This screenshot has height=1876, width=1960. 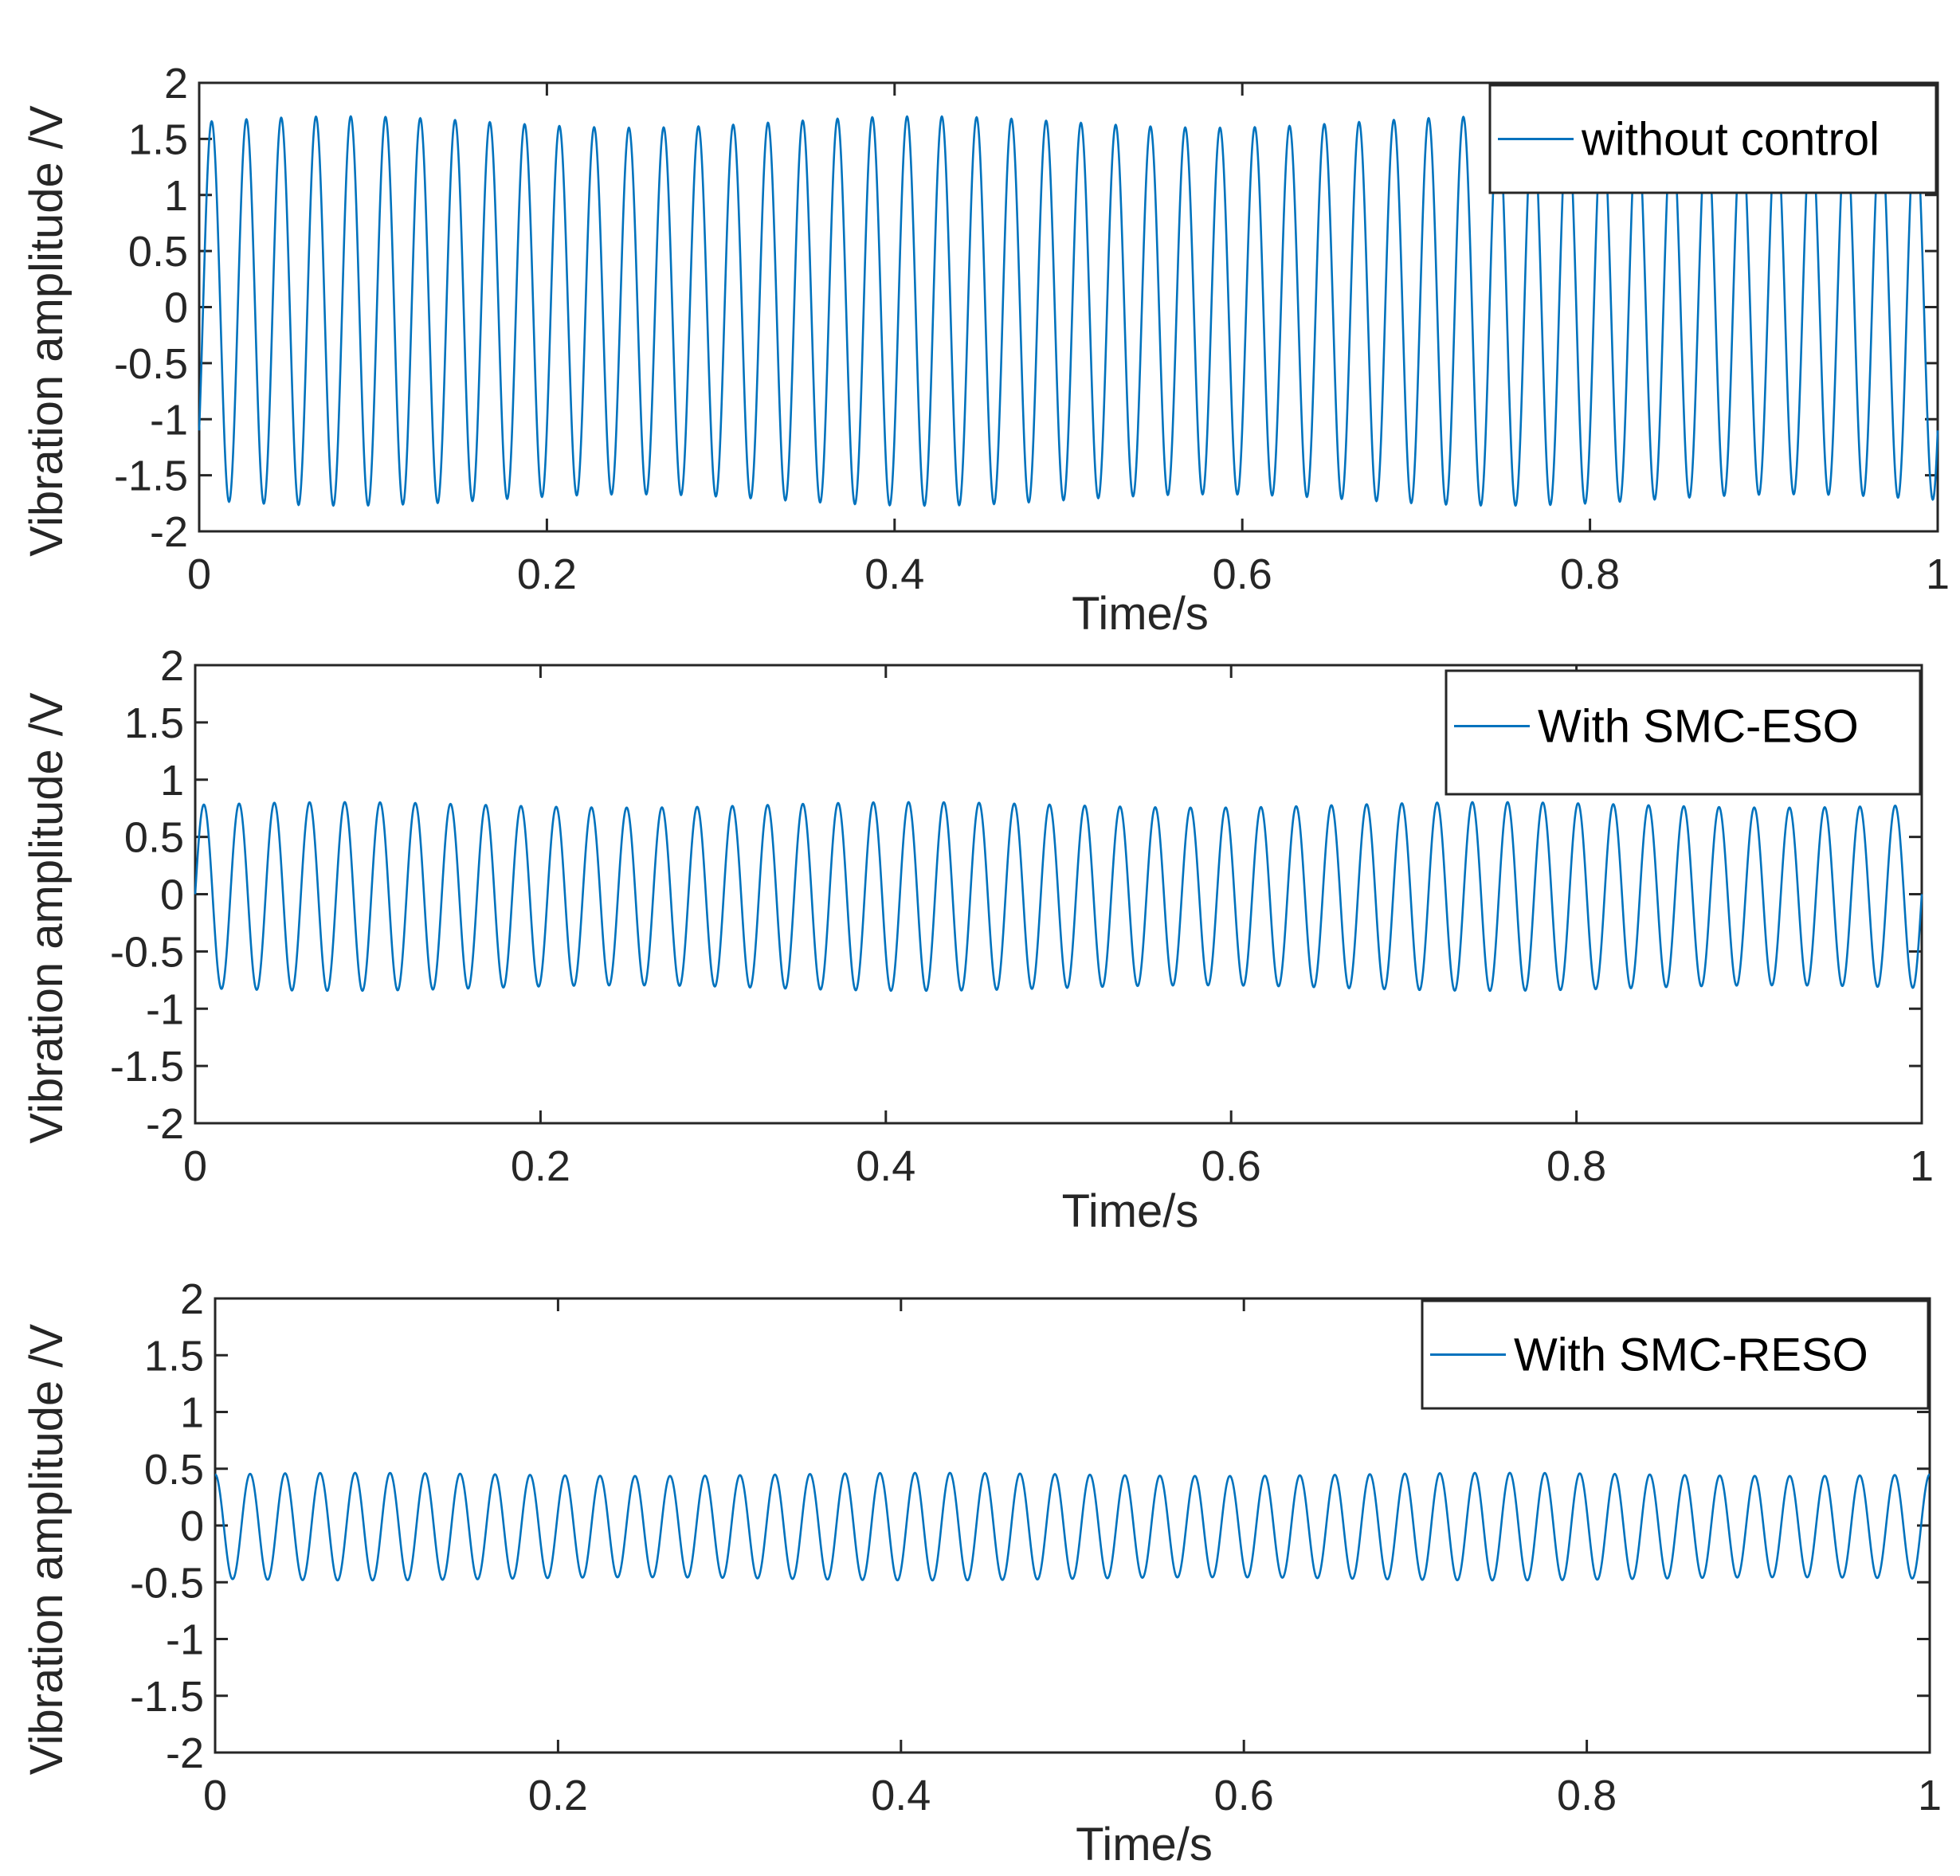 I want to click on legend: without control, so click(x=1713, y=139).